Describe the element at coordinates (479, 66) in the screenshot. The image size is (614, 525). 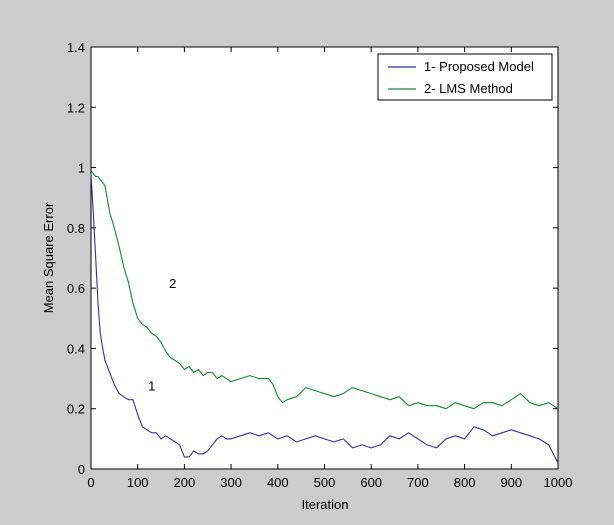
I see `legend-label-proposed-model: 1- Proposed Model` at that location.